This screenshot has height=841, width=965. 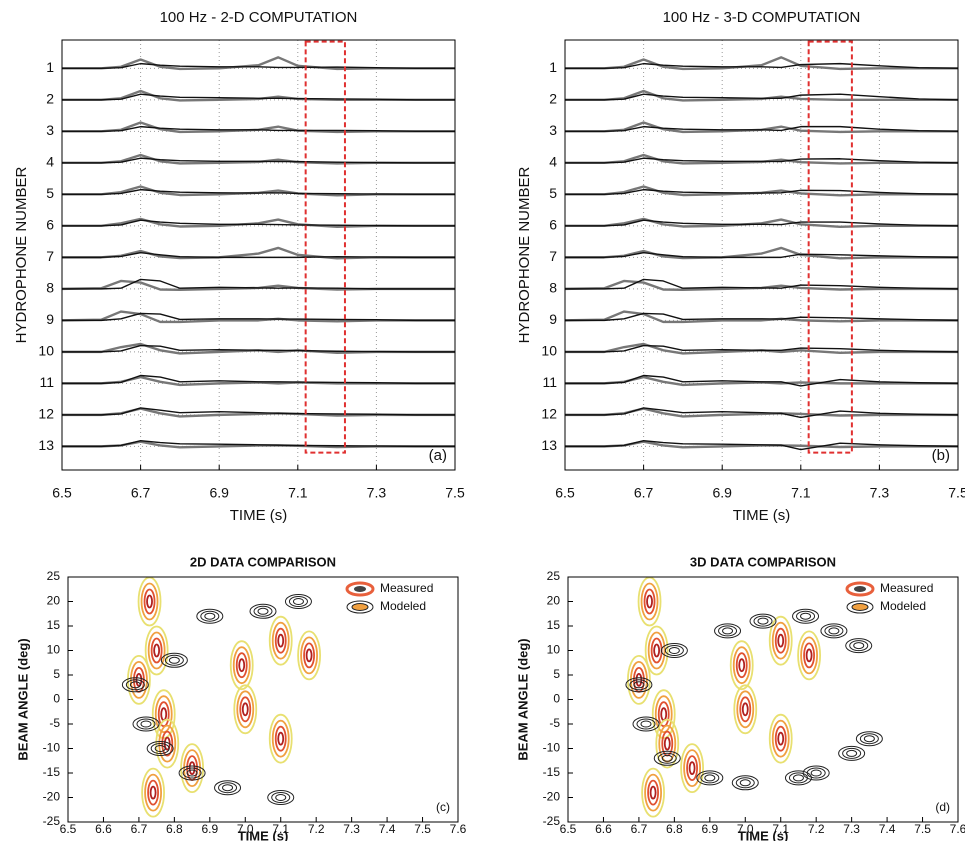 I want to click on y-tick-label: 7, so click(x=553, y=256).